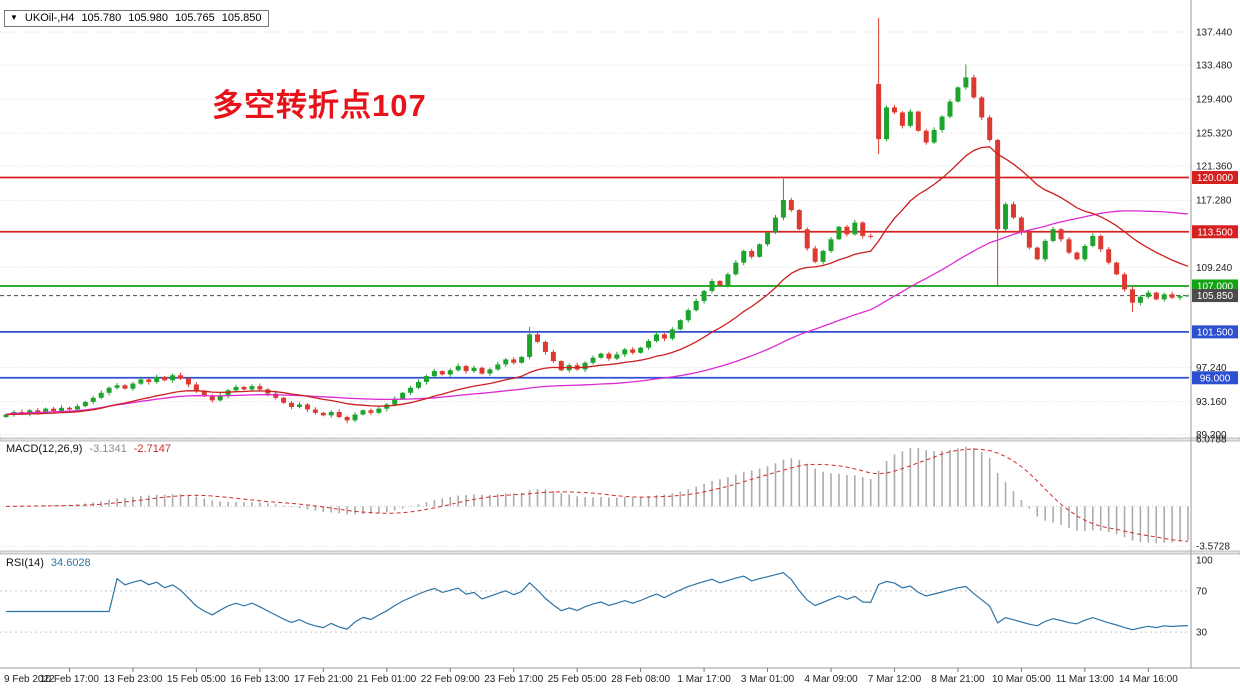  What do you see at coordinates (597, 601) in the screenshot?
I see `rsi-line` at bounding box center [597, 601].